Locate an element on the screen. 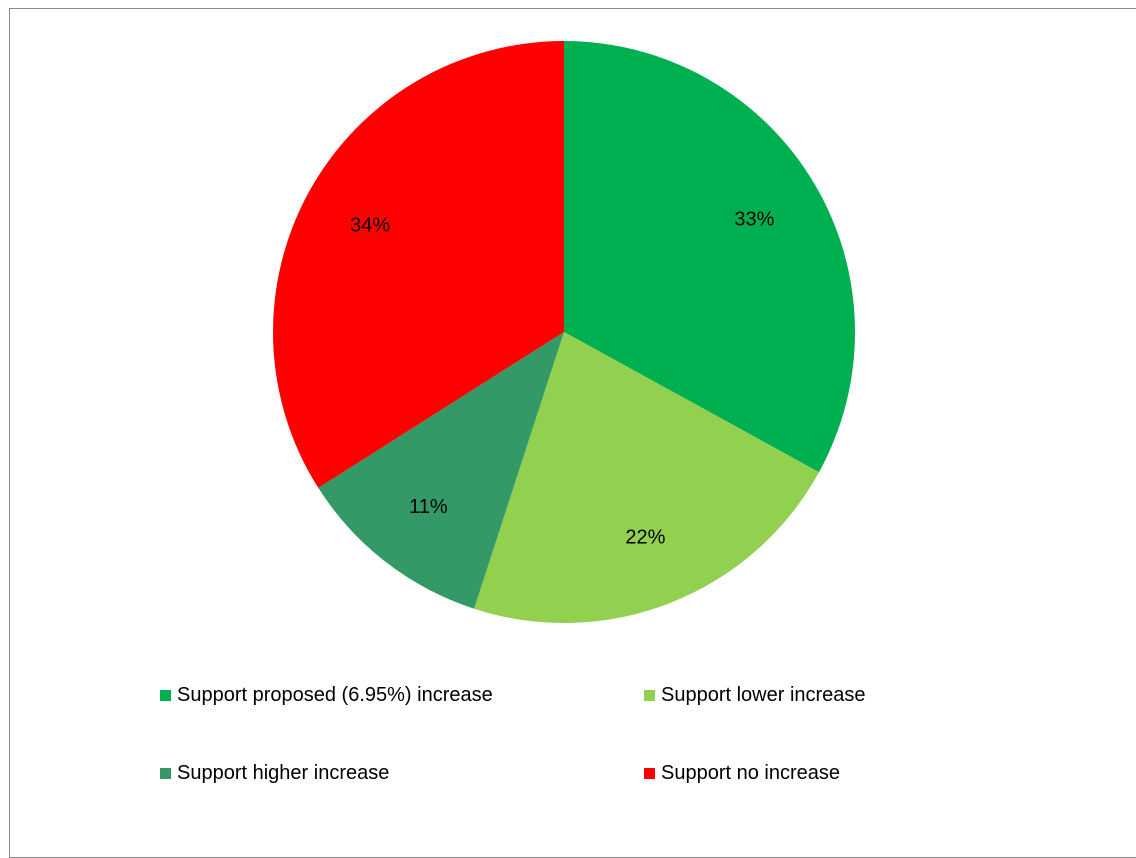  slice-higher-increase is located at coordinates (441, 470).